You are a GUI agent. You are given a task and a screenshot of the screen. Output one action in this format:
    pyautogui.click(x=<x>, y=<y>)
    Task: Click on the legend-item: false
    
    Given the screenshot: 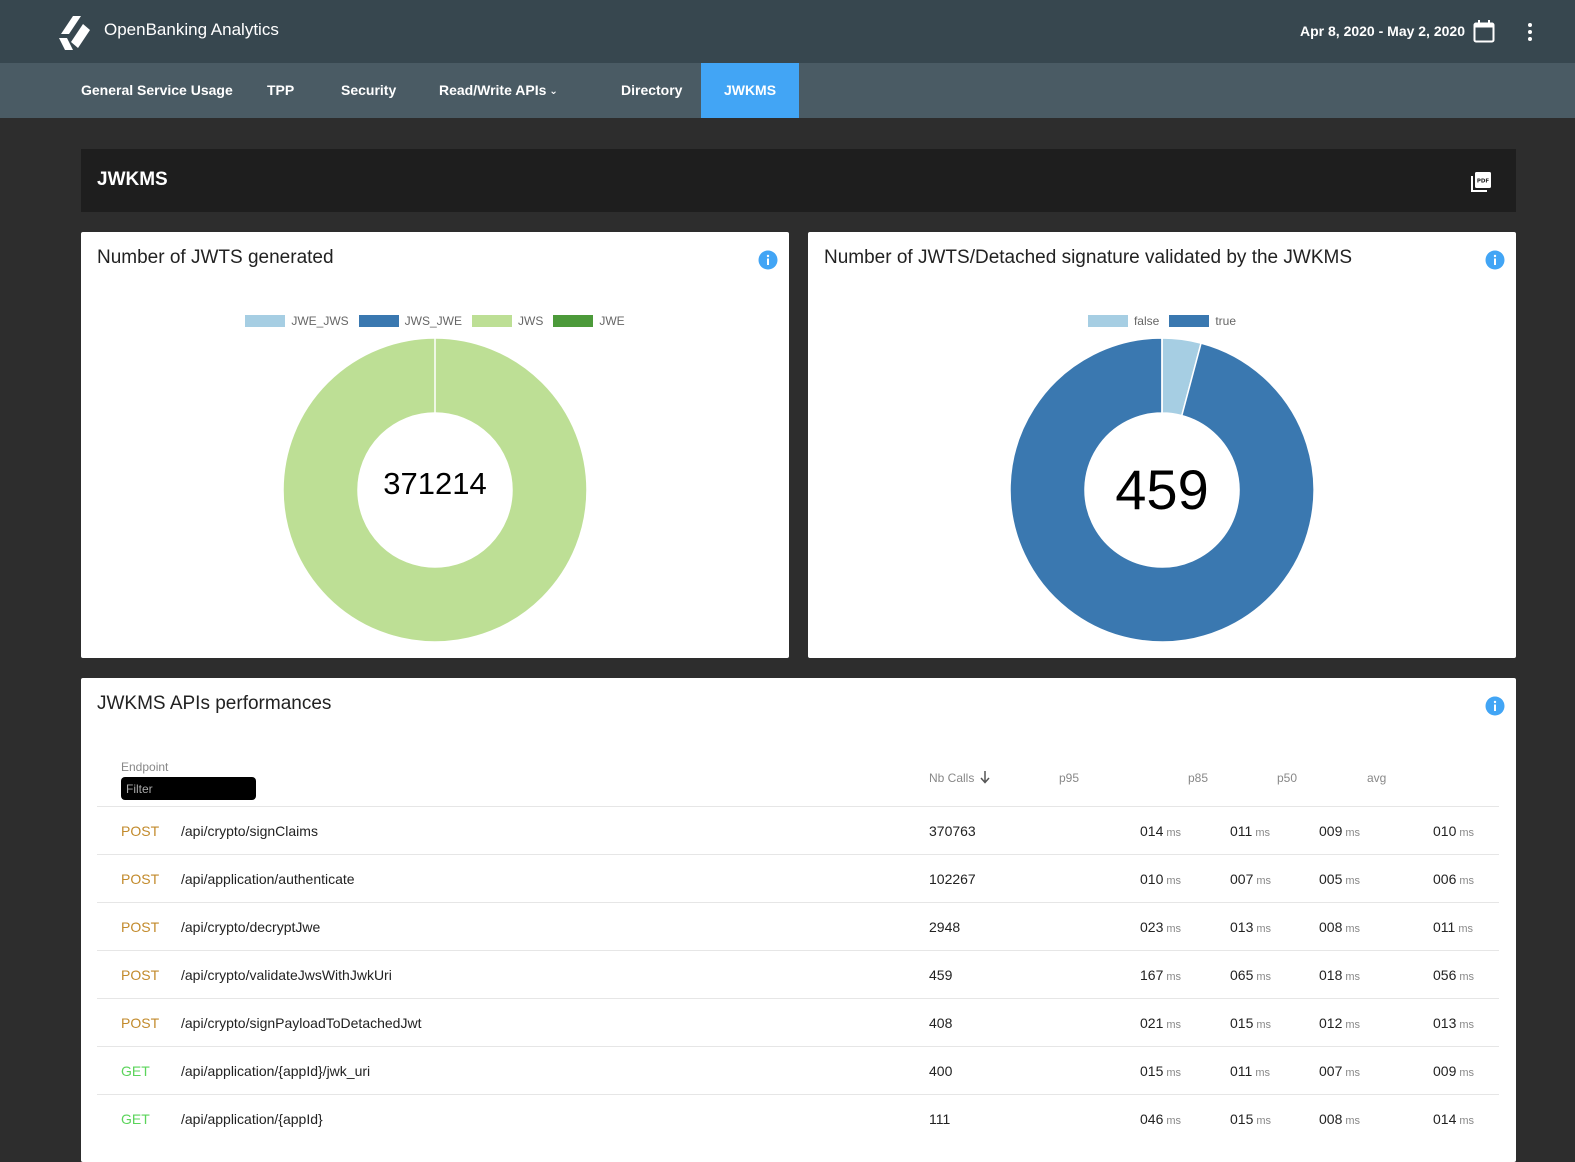 What is the action you would take?
    pyautogui.click(x=1123, y=321)
    